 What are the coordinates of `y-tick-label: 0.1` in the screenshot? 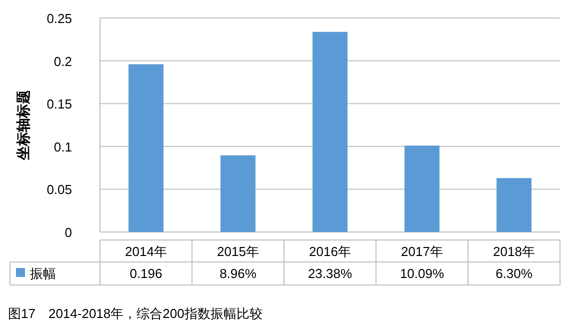 It's located at (63, 146).